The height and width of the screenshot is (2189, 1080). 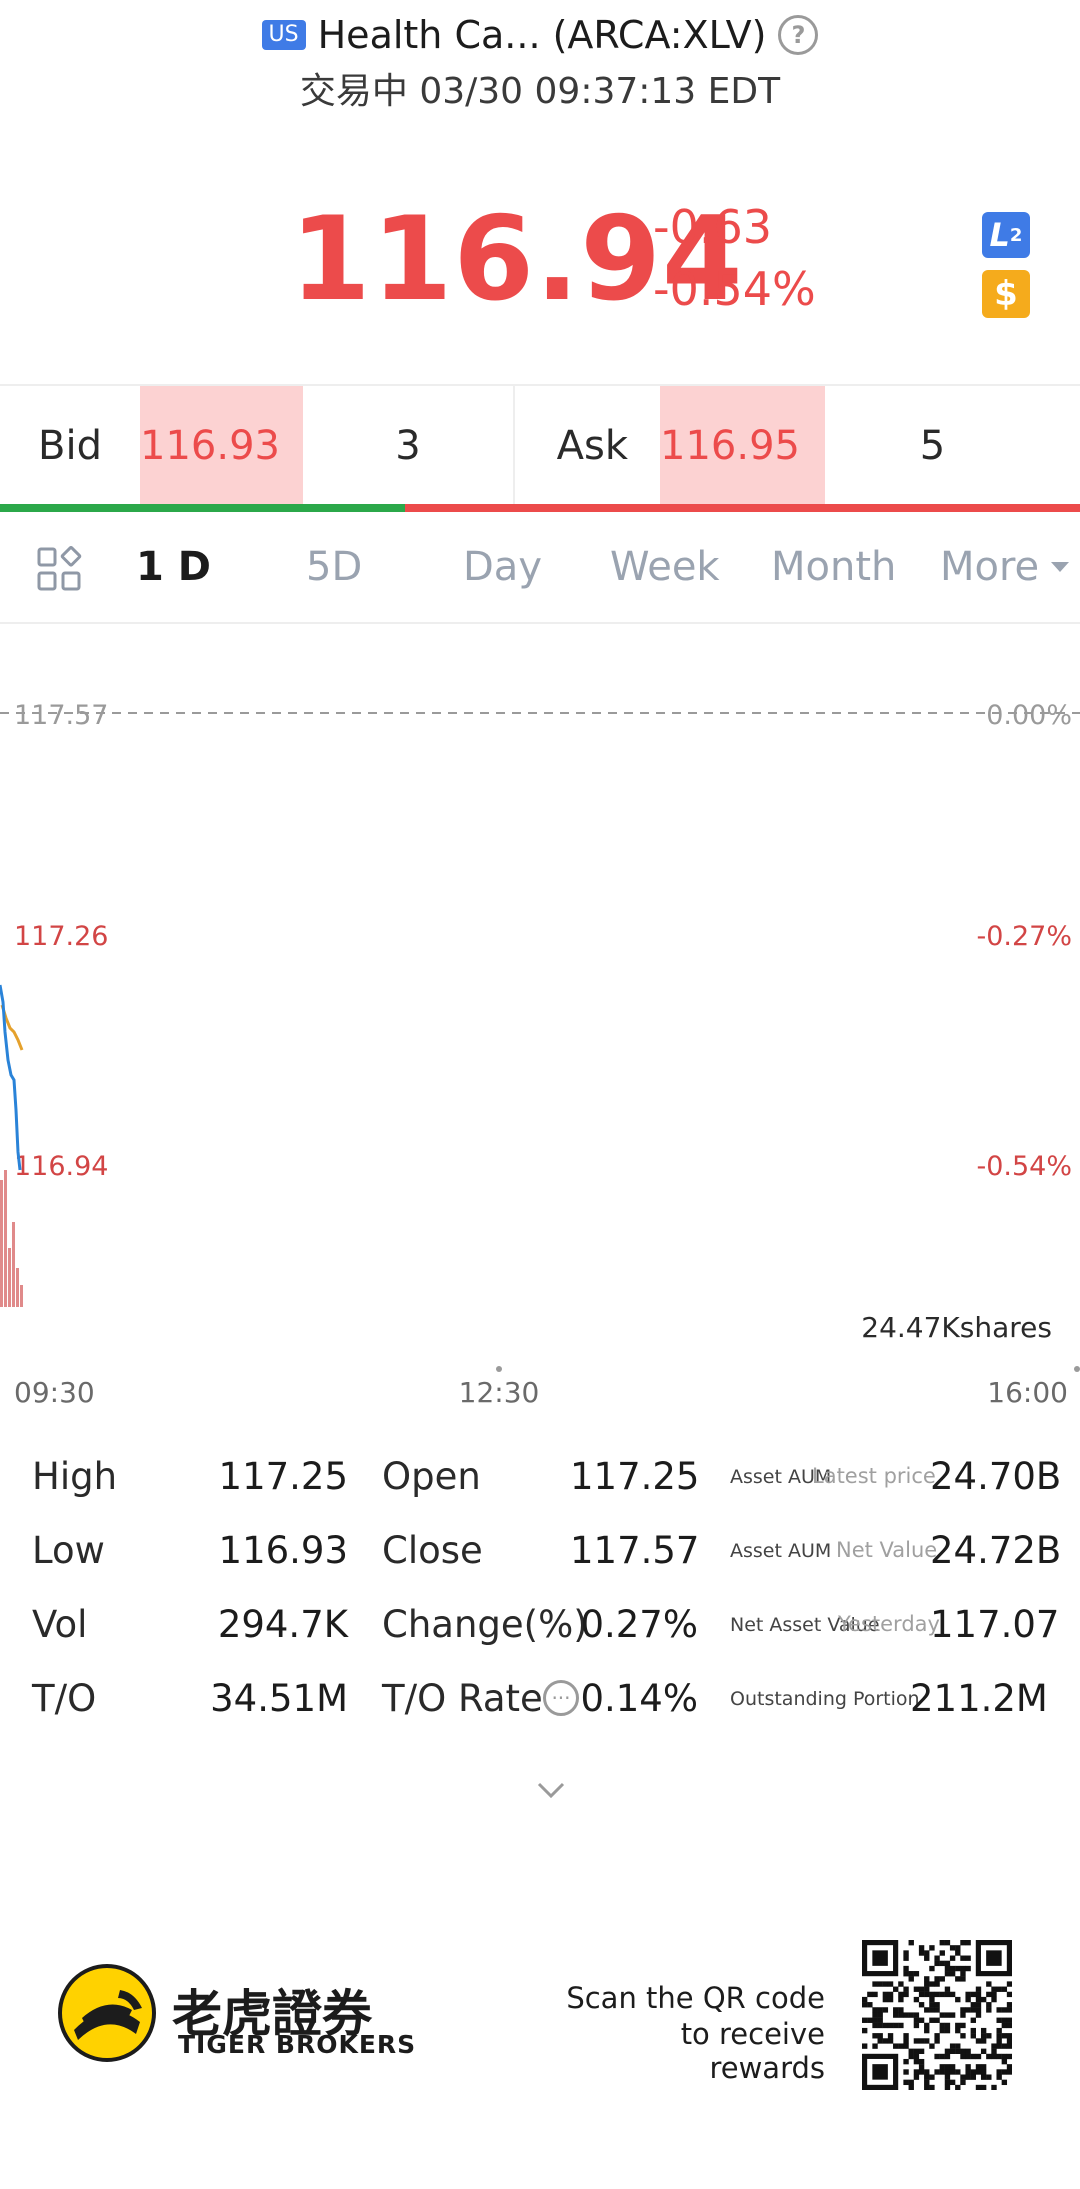 What do you see at coordinates (514, 446) in the screenshot?
I see `bid-ask-divider` at bounding box center [514, 446].